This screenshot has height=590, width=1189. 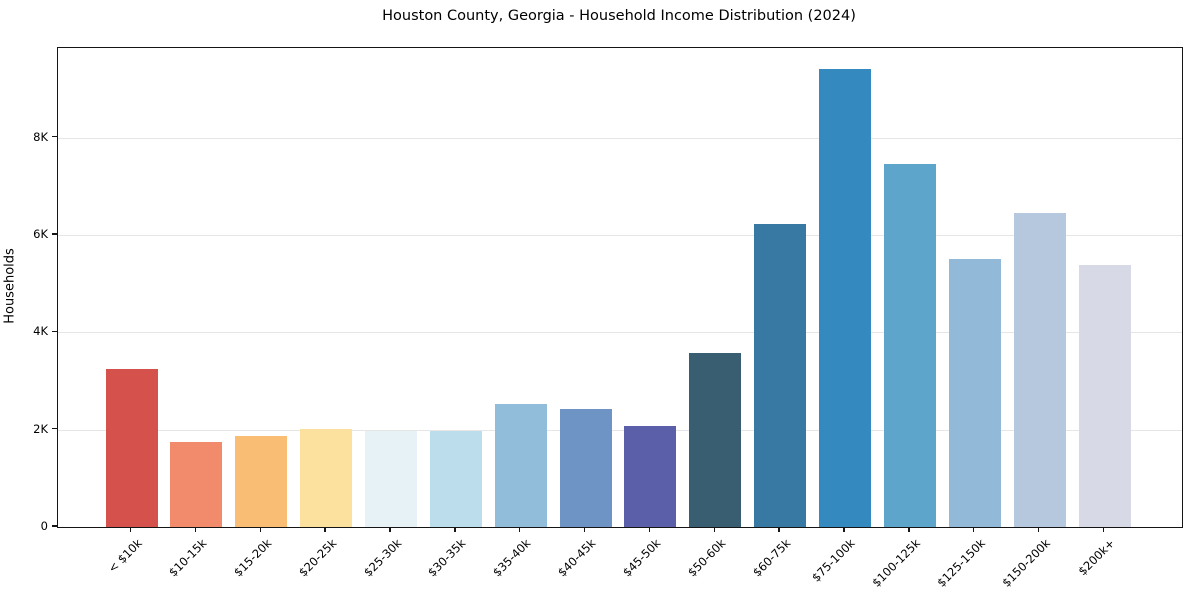 What do you see at coordinates (54, 428) in the screenshot?
I see `y-tick-mark-2K` at bounding box center [54, 428].